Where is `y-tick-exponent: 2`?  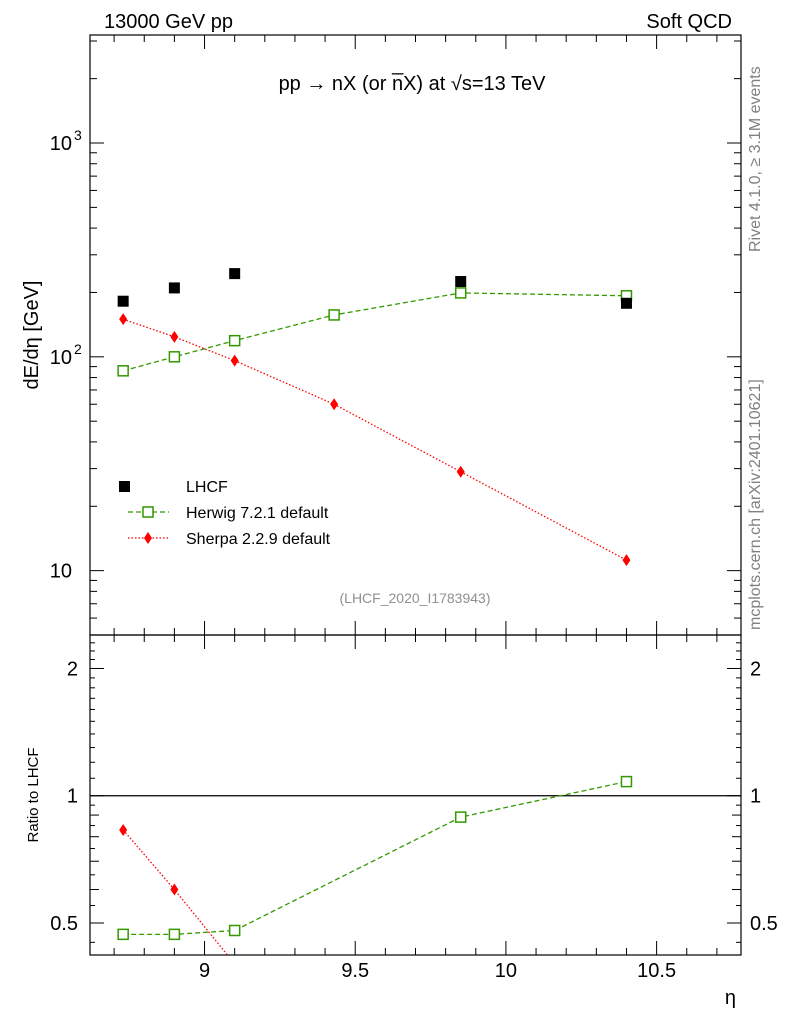 y-tick-exponent: 2 is located at coordinates (78, 349).